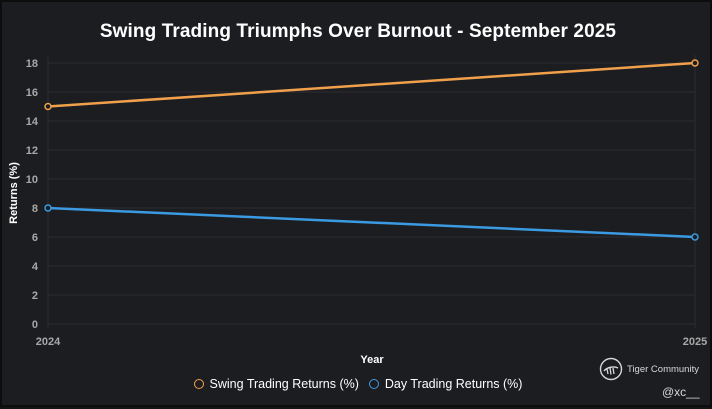 This screenshot has width=712, height=409. Describe the element at coordinates (35, 296) in the screenshot. I see `y-tick-label: 2` at that location.